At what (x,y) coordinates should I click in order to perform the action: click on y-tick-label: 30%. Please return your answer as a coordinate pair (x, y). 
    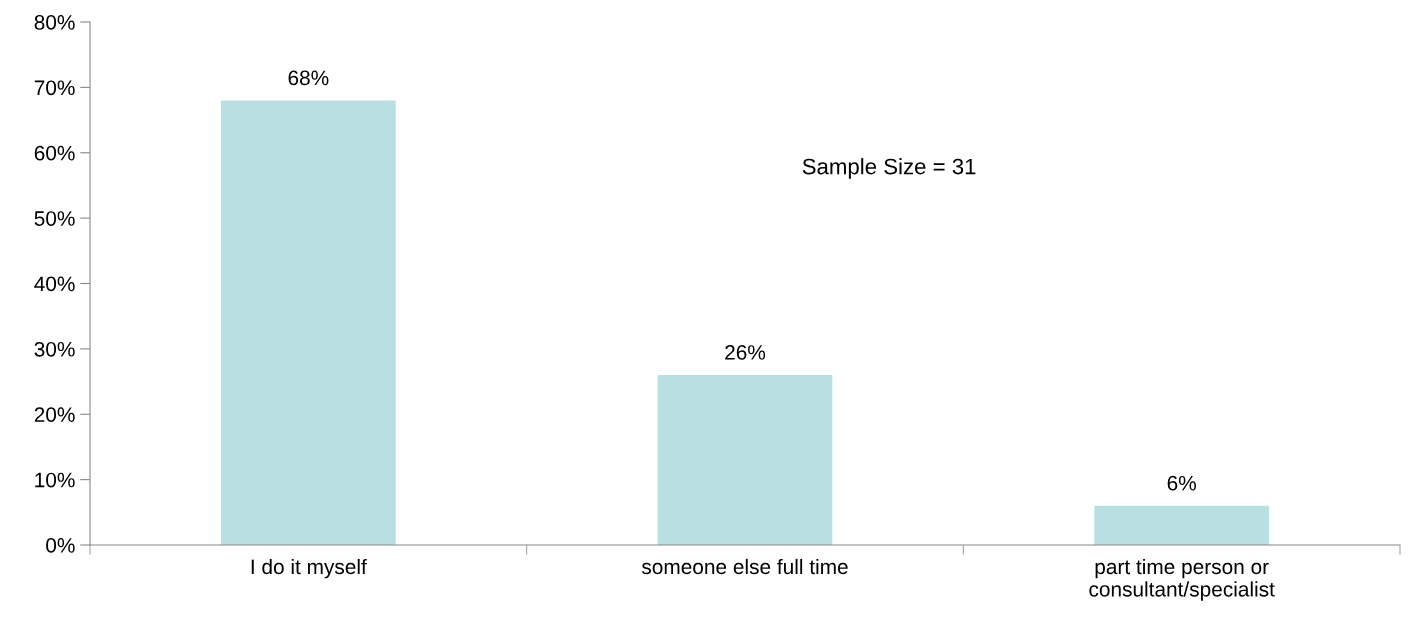
    Looking at the image, I should click on (54, 349).